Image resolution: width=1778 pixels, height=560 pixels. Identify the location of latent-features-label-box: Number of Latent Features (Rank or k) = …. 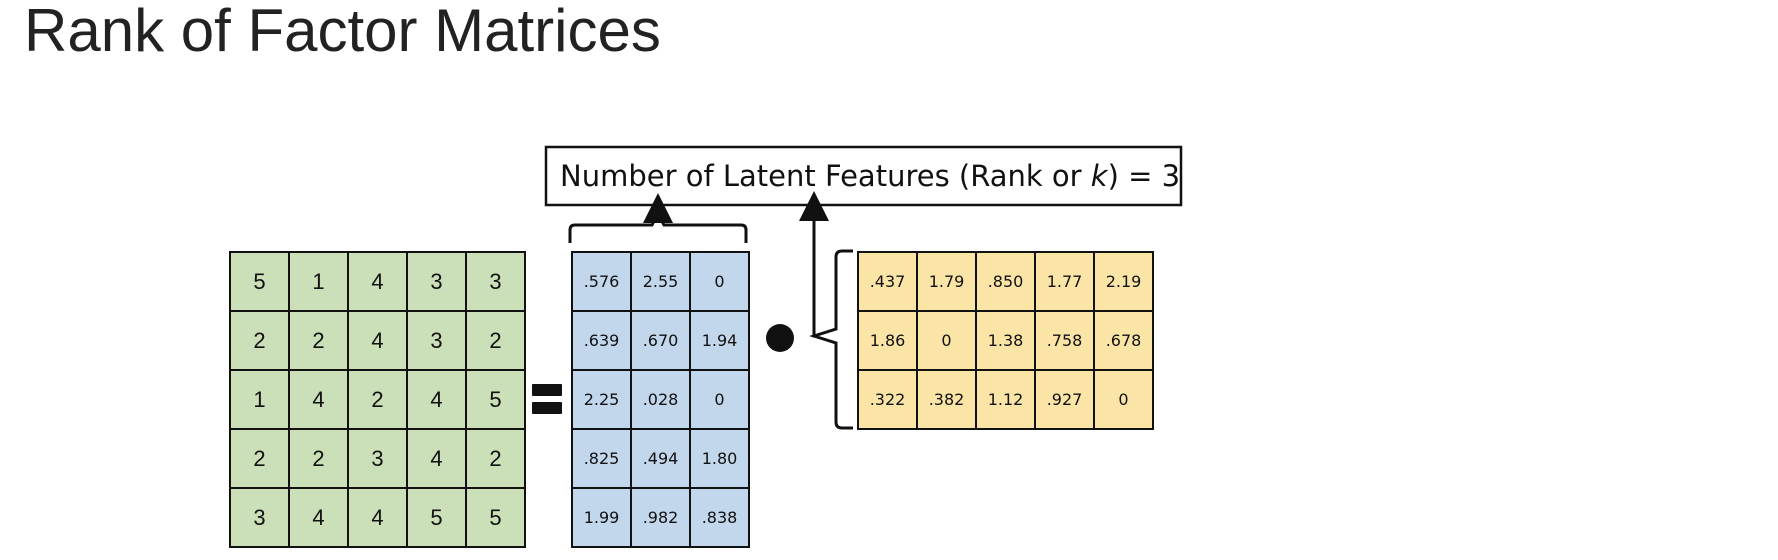
(863, 176).